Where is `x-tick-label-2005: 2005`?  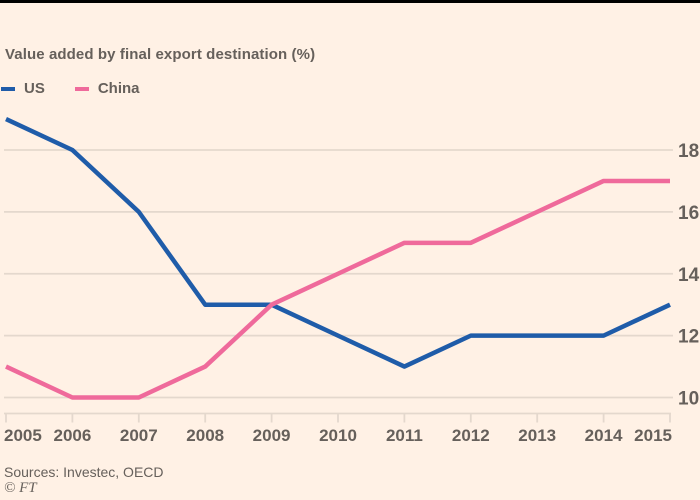
x-tick-label-2005: 2005 is located at coordinates (23, 435).